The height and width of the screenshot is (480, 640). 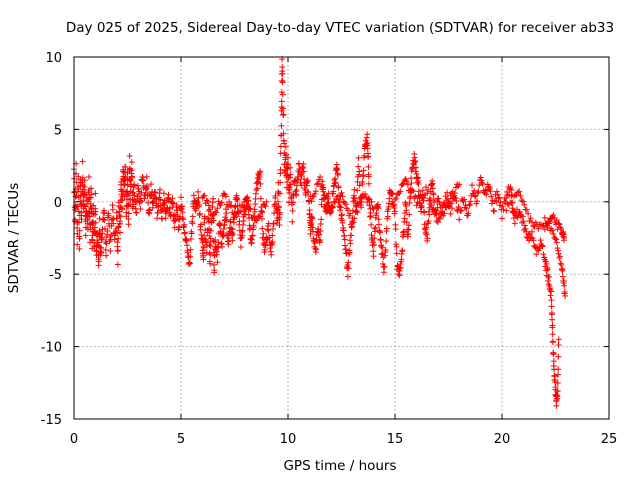 What do you see at coordinates (14, 238) in the screenshot?
I see `y-axis-label: SDTVAR / TECUs` at bounding box center [14, 238].